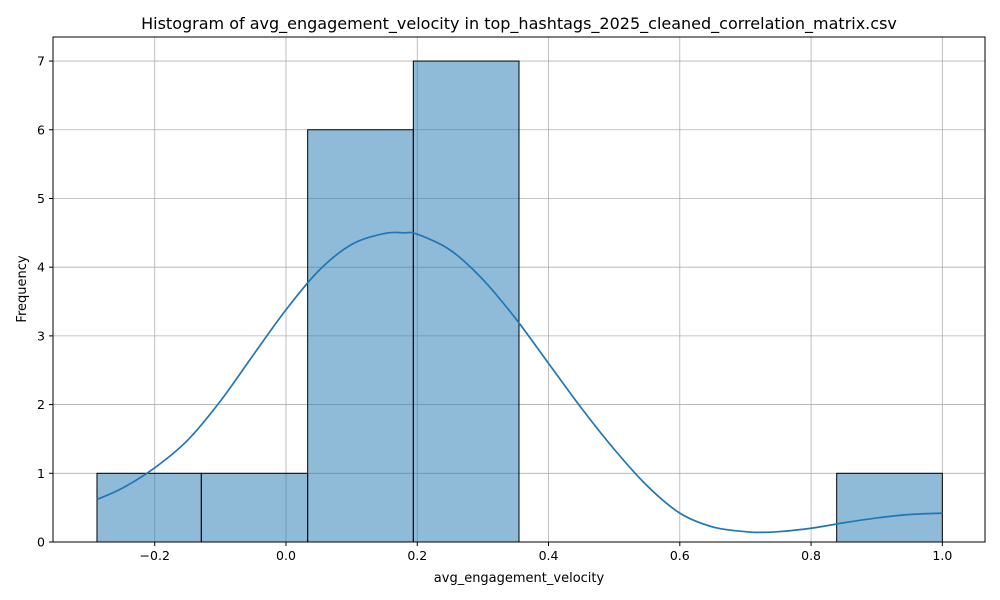 The width and height of the screenshot is (1000, 600). I want to click on y-tick-label: 0, so click(41, 542).